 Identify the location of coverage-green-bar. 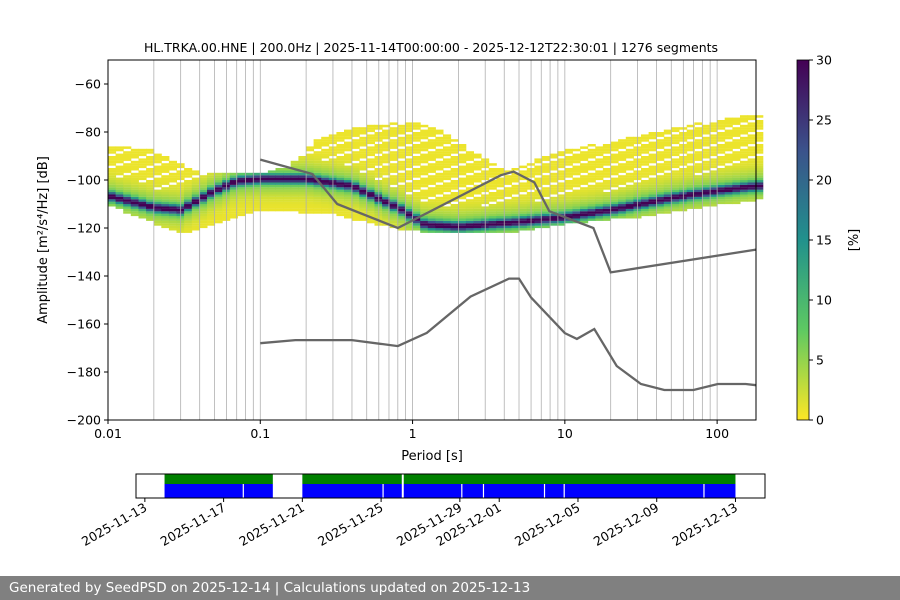
(218, 479).